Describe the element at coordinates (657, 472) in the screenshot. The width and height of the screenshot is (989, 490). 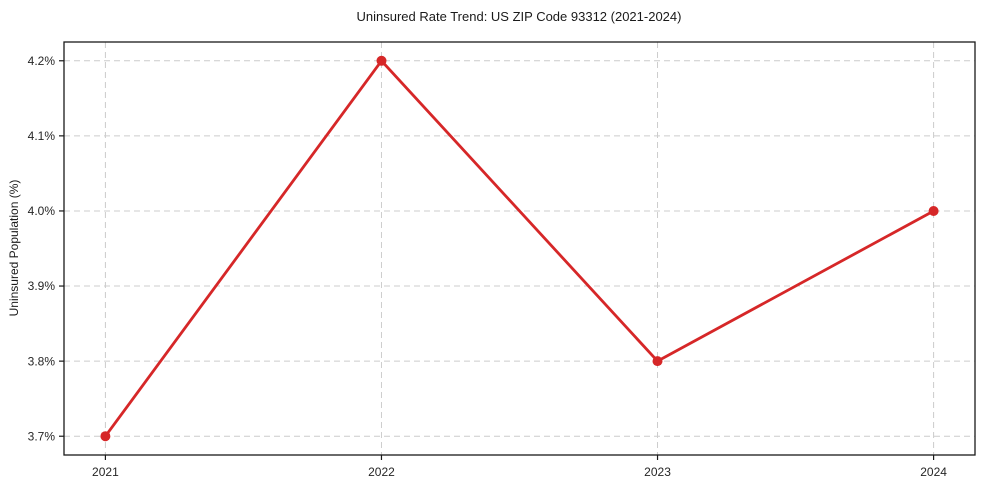
I see `x-tick-label: 2023` at that location.